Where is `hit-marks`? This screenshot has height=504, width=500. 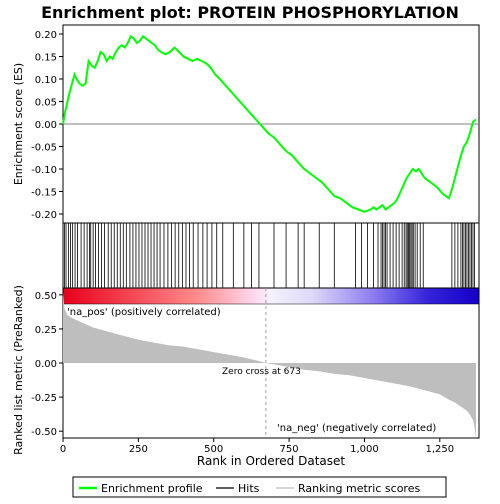 hit-marks is located at coordinates (269, 255).